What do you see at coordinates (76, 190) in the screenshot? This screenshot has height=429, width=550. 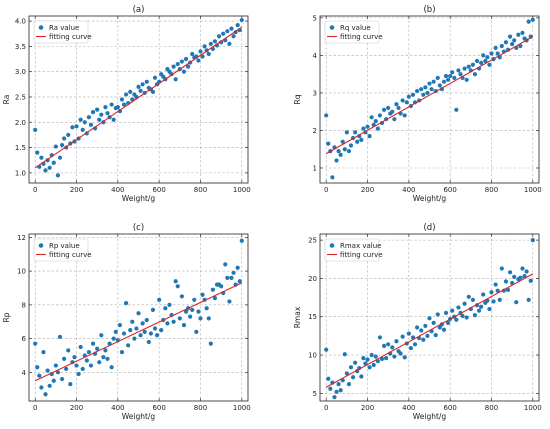 I see `x-tick-label: 200` at bounding box center [76, 190].